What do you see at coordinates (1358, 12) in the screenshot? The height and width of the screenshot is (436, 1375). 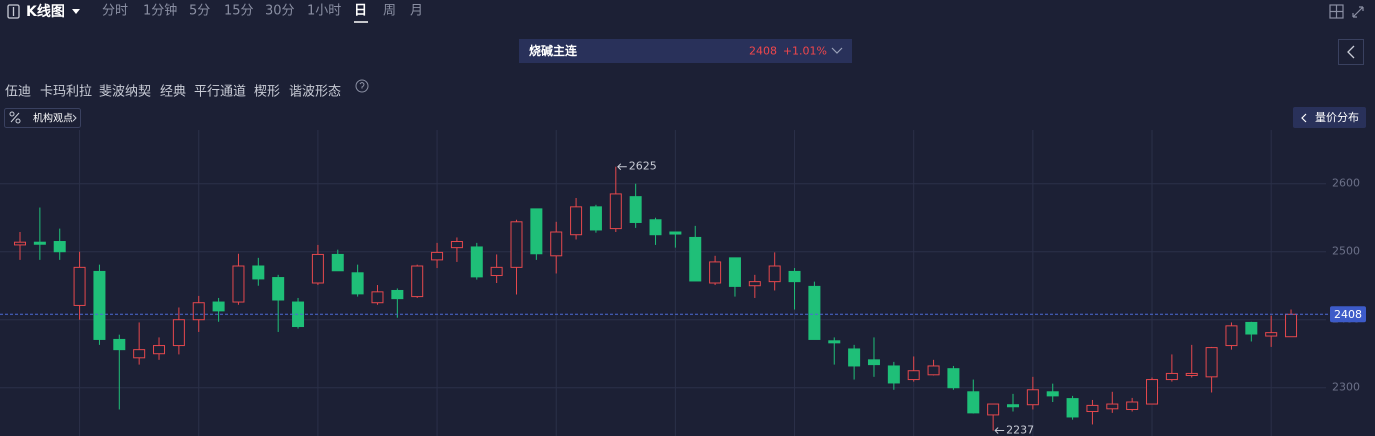 I see `fullscreen-icon` at bounding box center [1358, 12].